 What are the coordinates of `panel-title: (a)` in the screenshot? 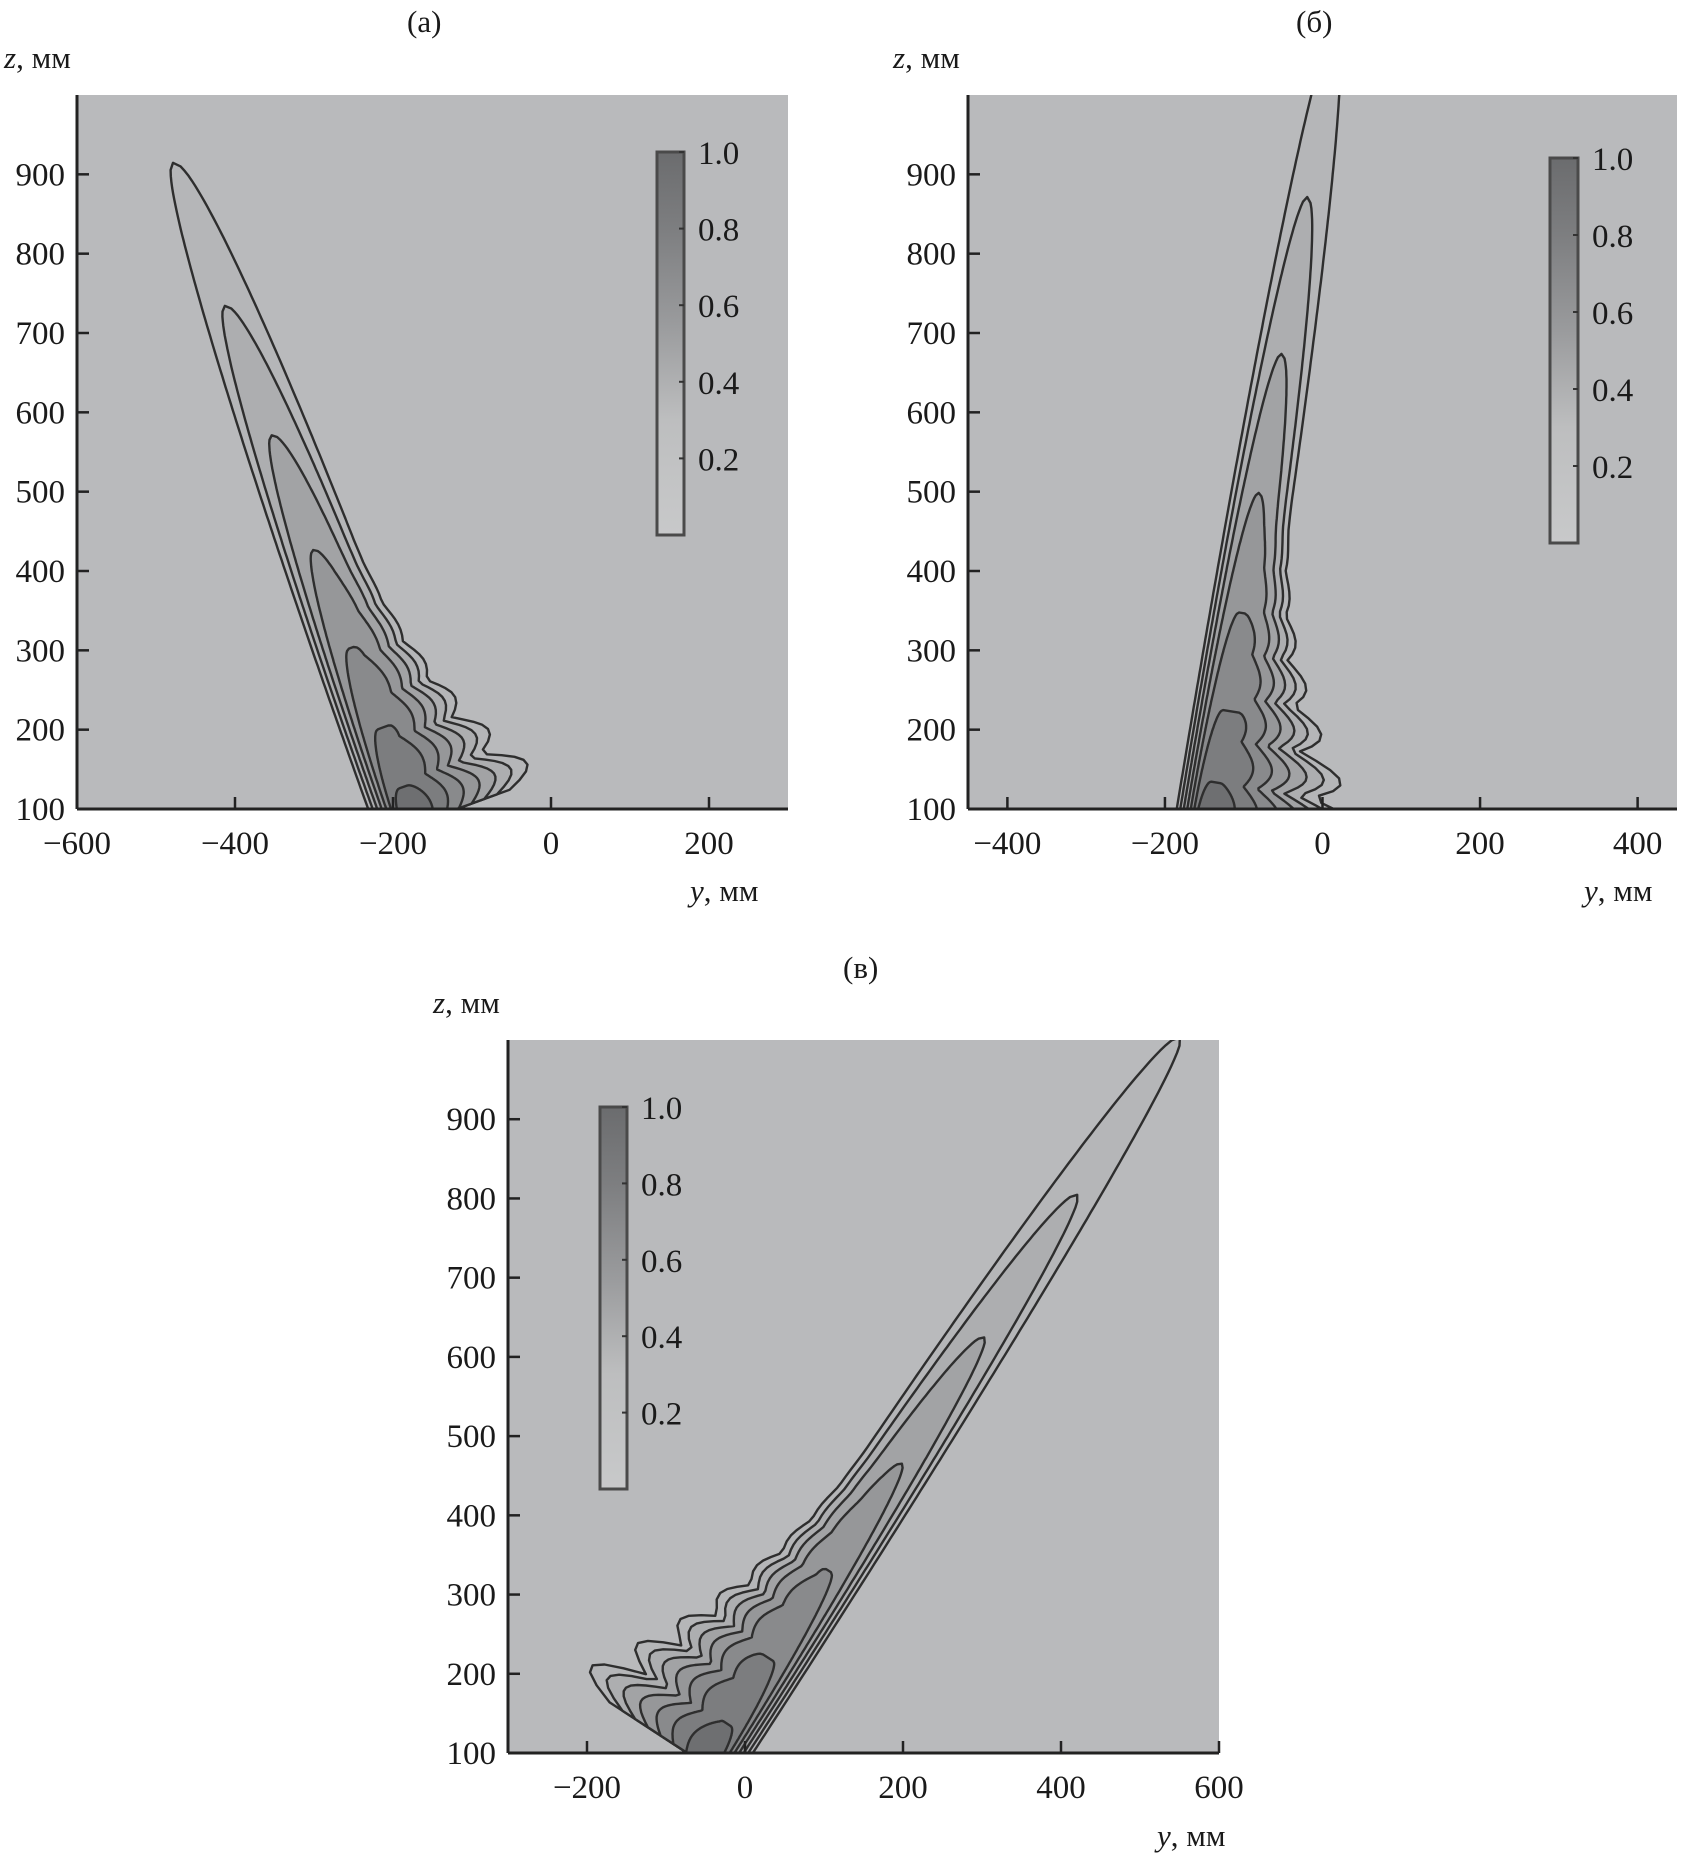 It's located at (424, 21).